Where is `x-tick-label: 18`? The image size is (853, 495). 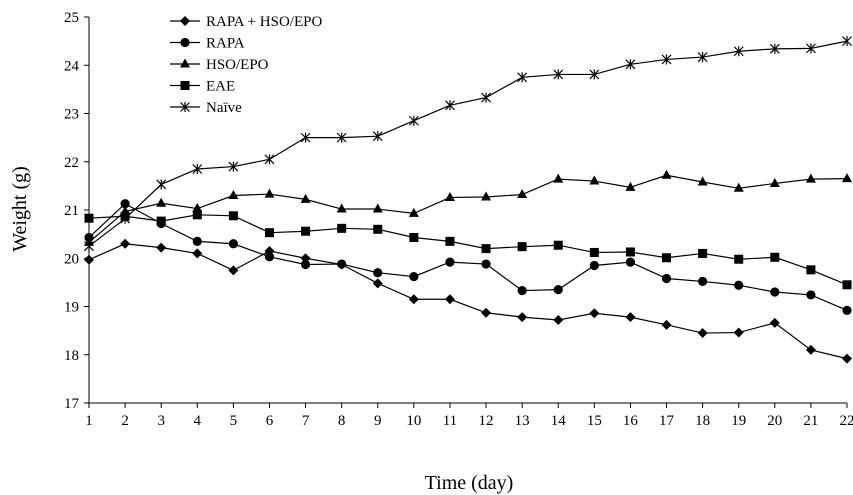
x-tick-label: 18 is located at coordinates (702, 421).